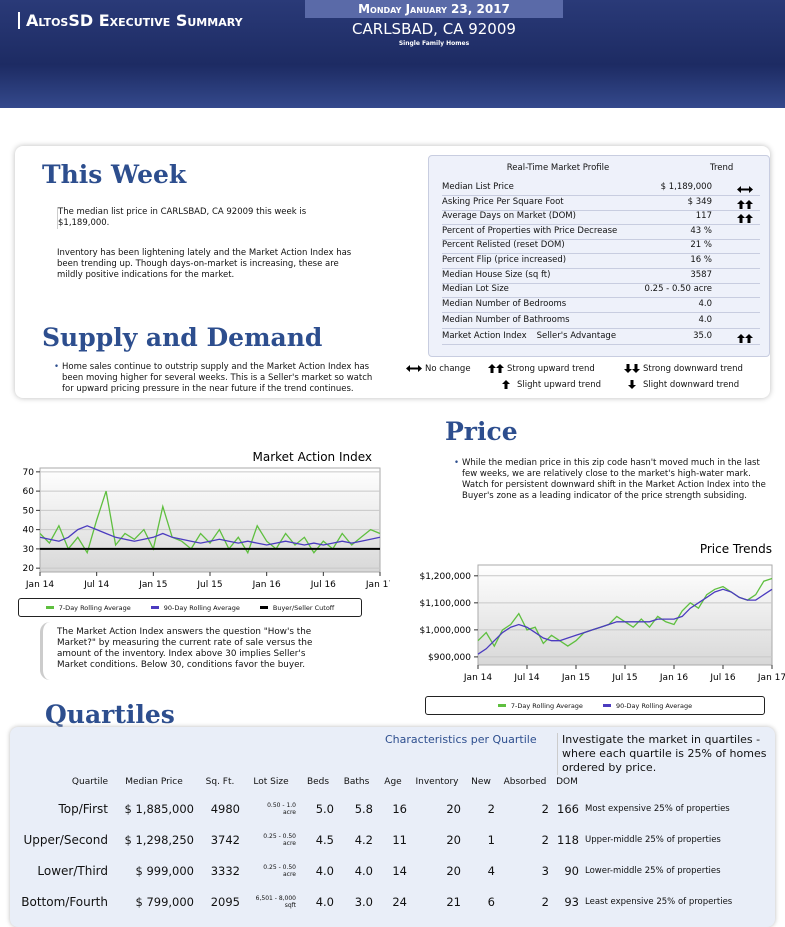 This screenshot has height=927, width=785. Describe the element at coordinates (504, 260) in the screenshot. I see `profile-label: Percent Flip (price increased)` at that location.